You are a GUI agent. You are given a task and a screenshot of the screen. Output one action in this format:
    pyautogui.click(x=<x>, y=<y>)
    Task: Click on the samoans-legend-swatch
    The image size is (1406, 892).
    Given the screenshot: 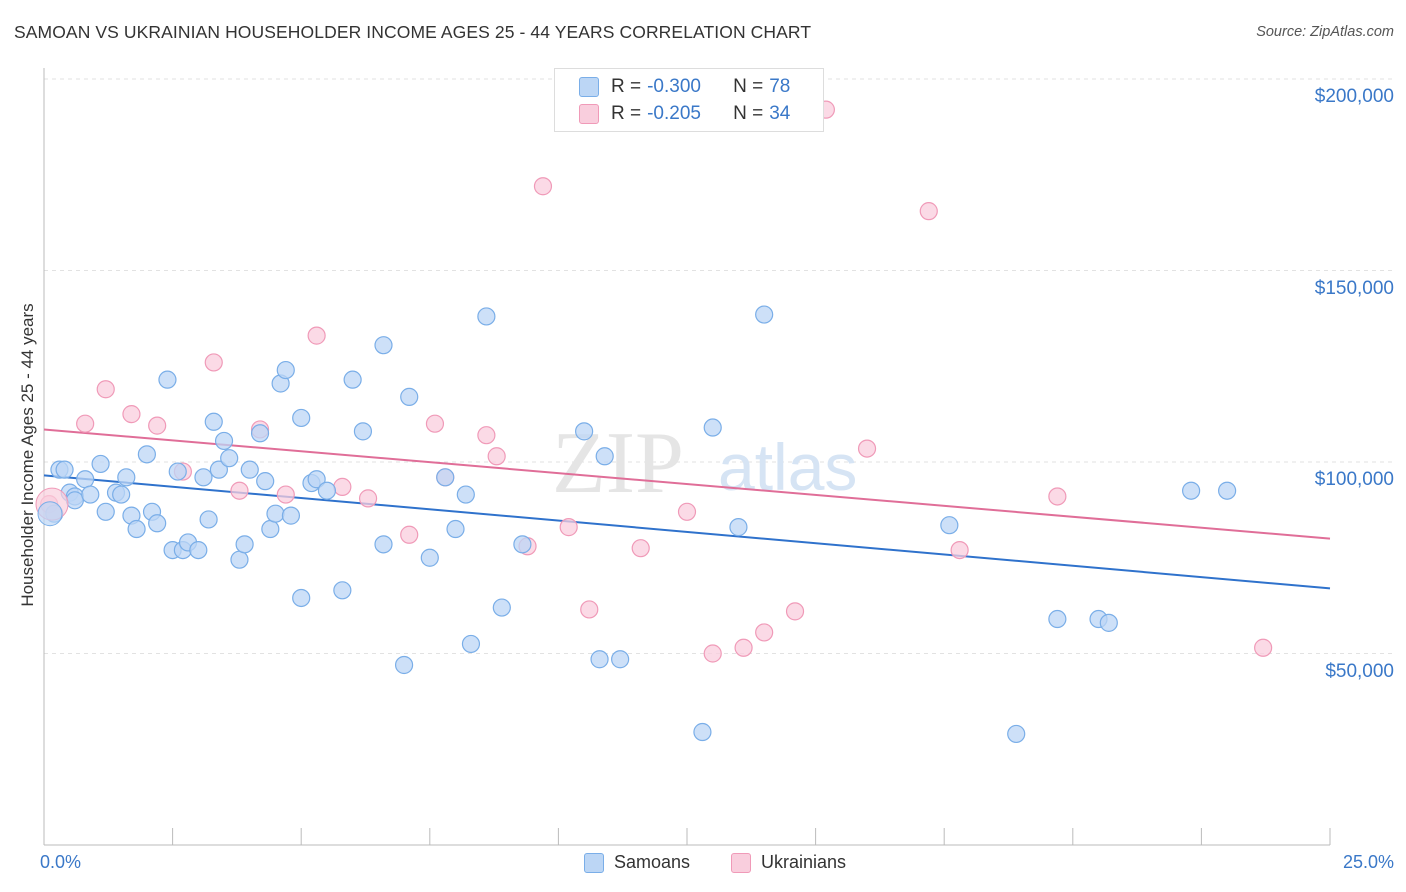 What is the action you would take?
    pyautogui.click(x=594, y=862)
    